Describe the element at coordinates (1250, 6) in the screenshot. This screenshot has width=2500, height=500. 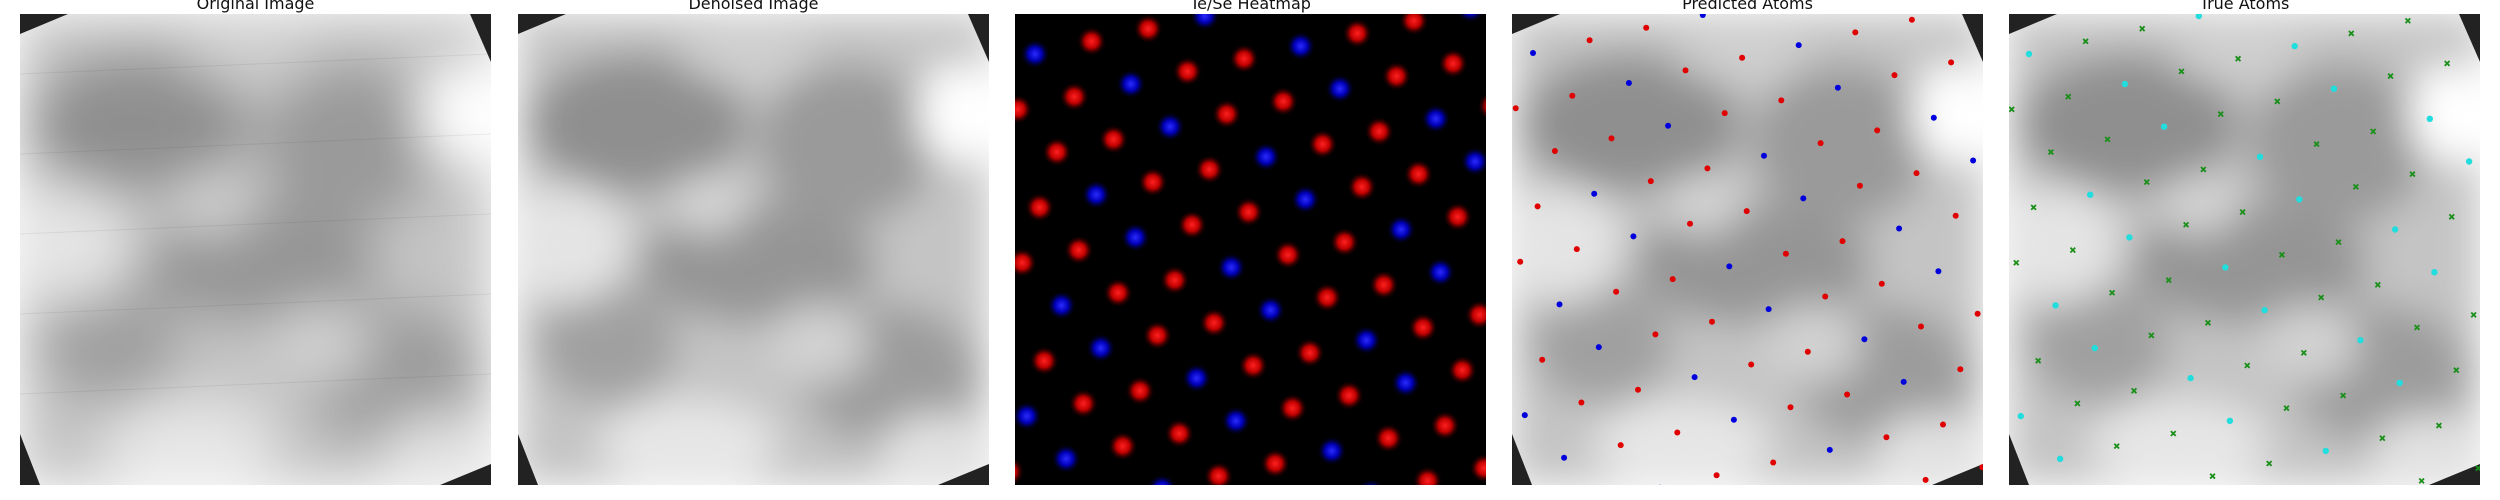
I see `panel-title: Te/Se Heatmap` at that location.